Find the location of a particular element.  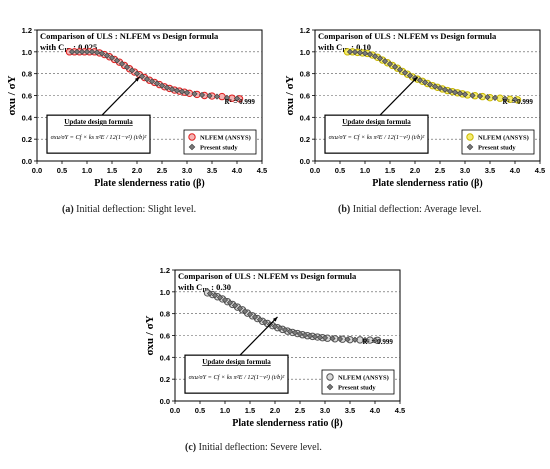

legend-label-nlfem: NLFEM (ANSYS) is located at coordinates (225, 138).